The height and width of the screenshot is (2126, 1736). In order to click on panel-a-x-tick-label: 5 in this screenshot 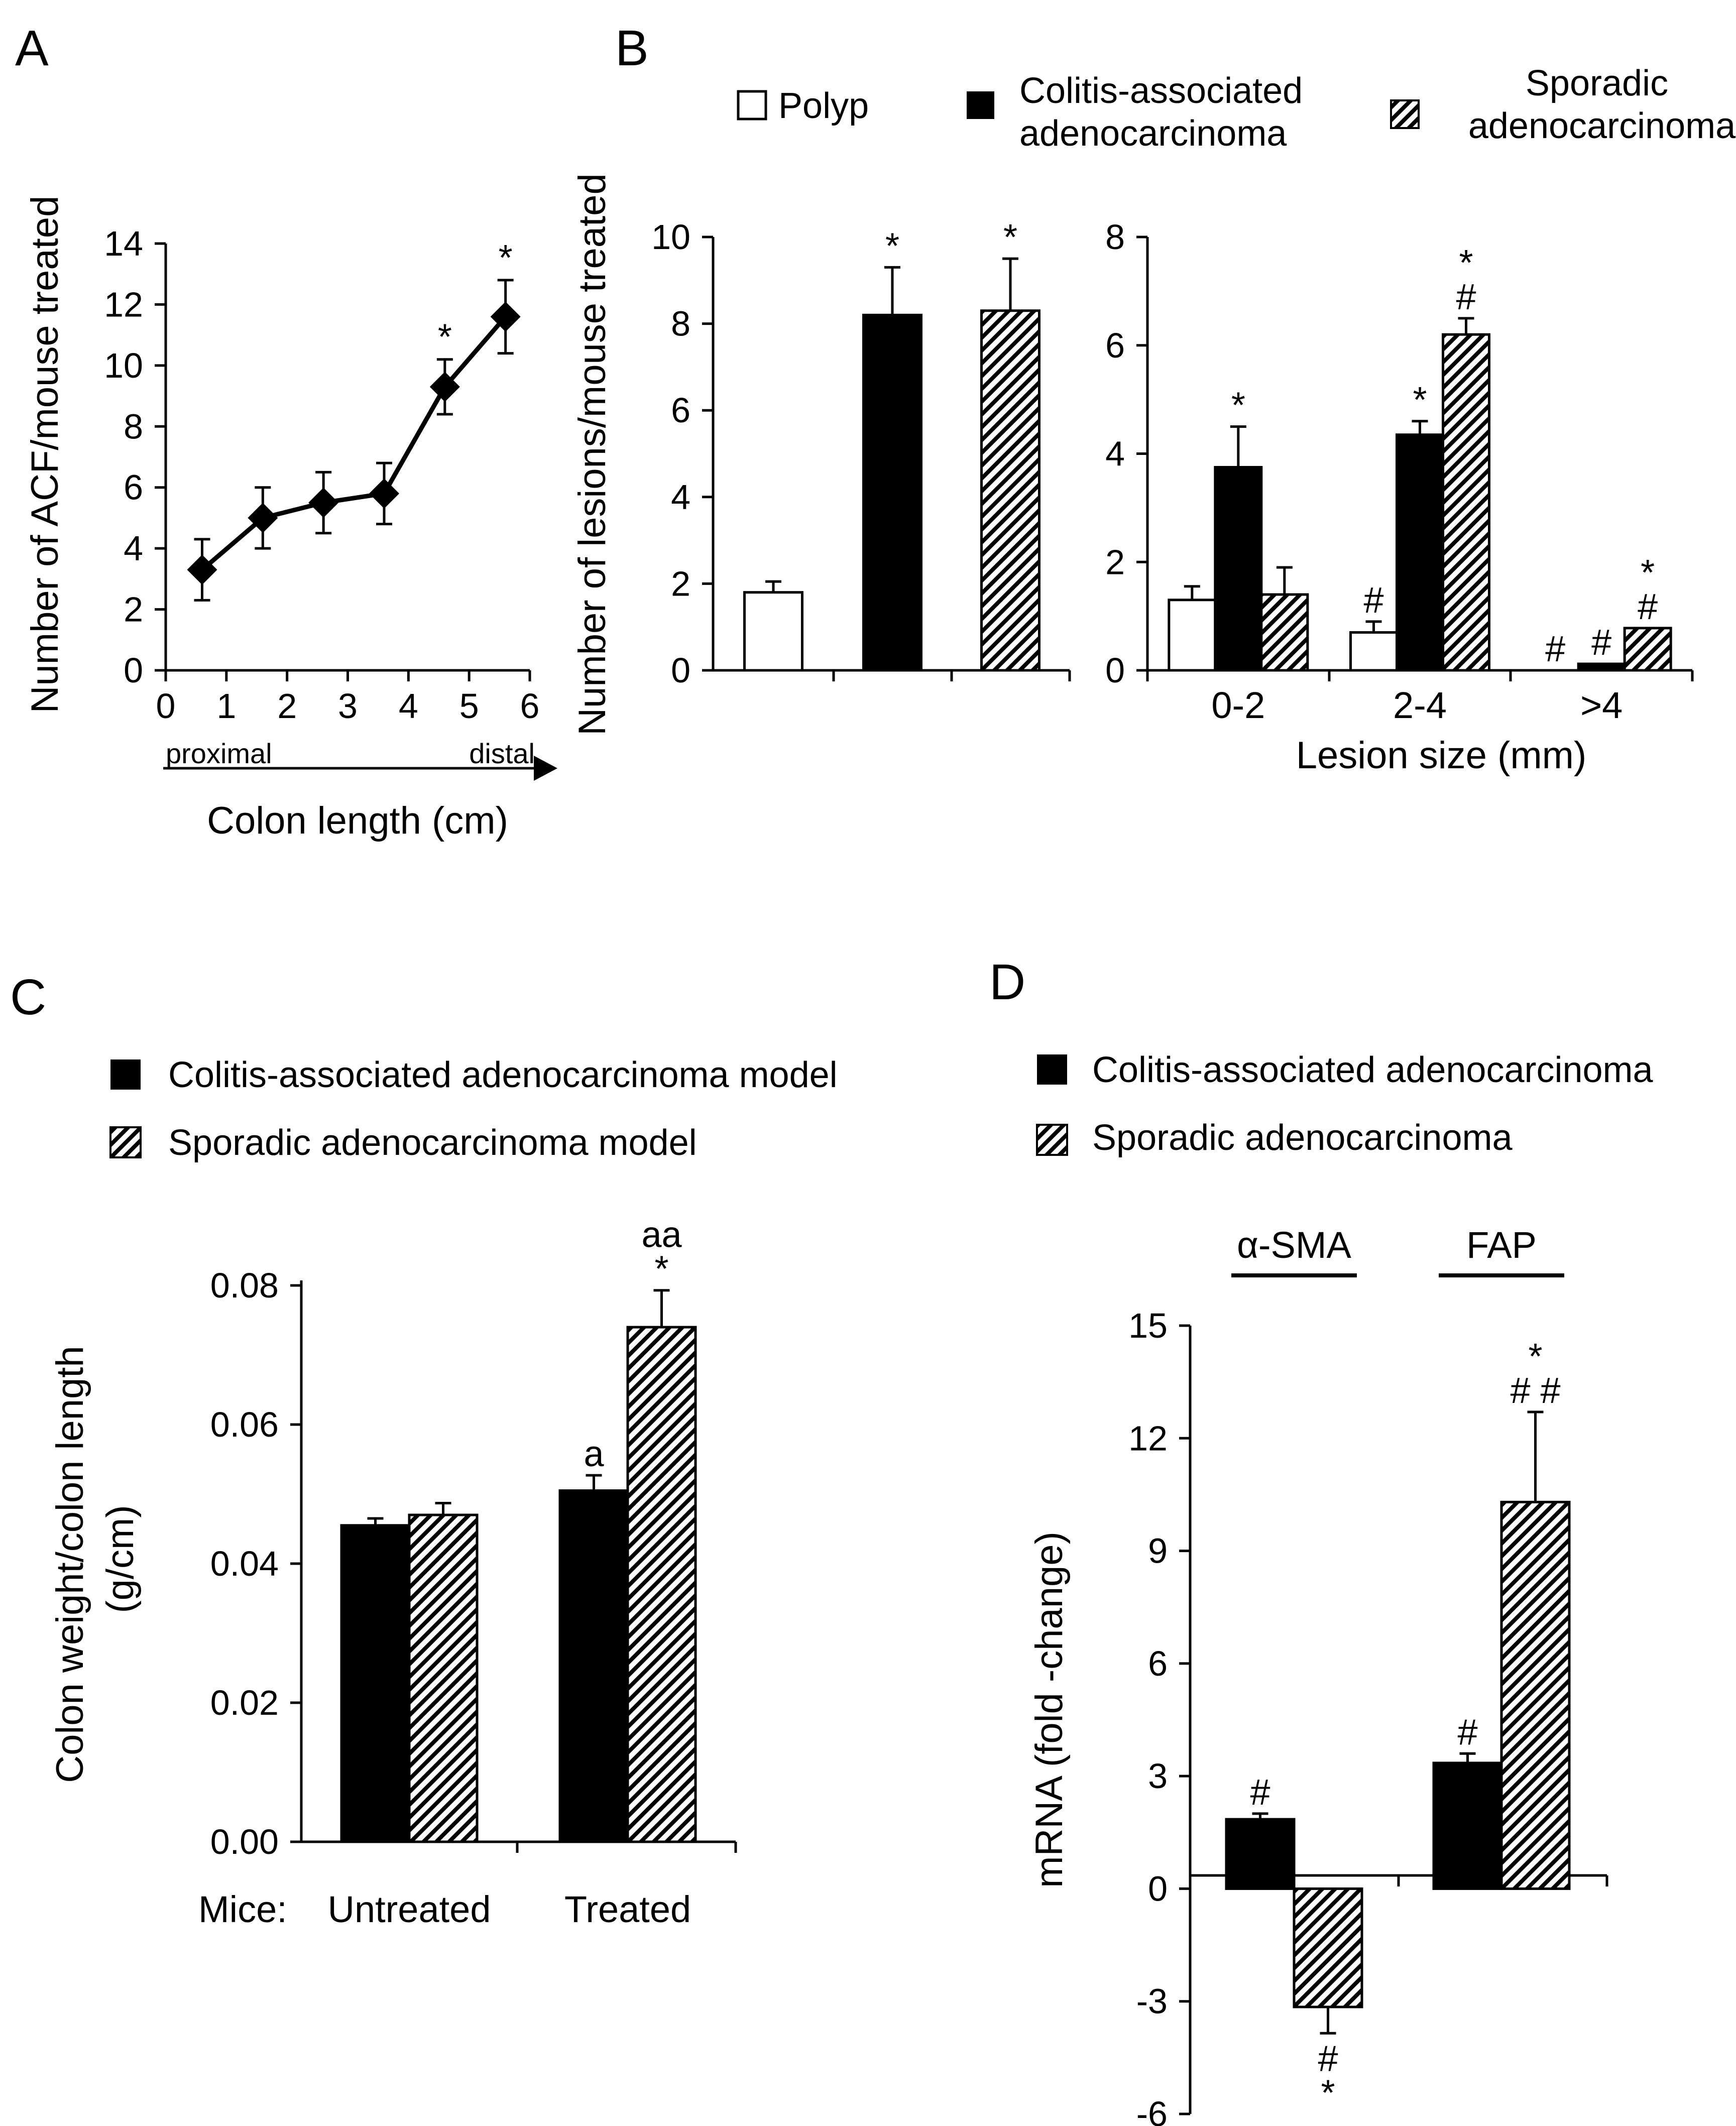, I will do `click(469, 706)`.